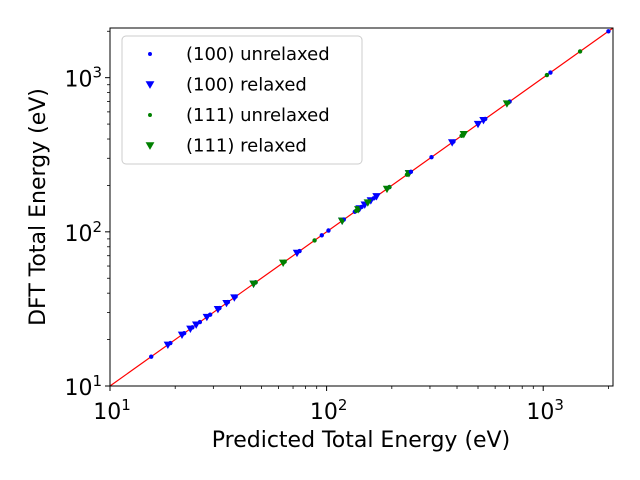 The height and width of the screenshot is (480, 640). I want to click on x-tick-label: 10², so click(329, 410).